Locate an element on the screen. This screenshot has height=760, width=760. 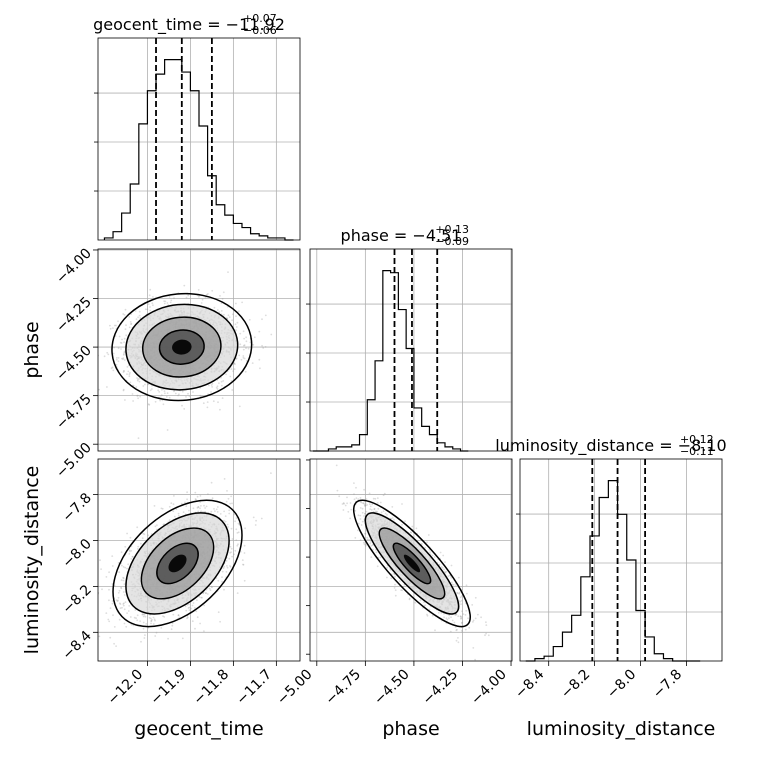
density-panel-phase-luminosity_distance is located at coordinates (411, 560).